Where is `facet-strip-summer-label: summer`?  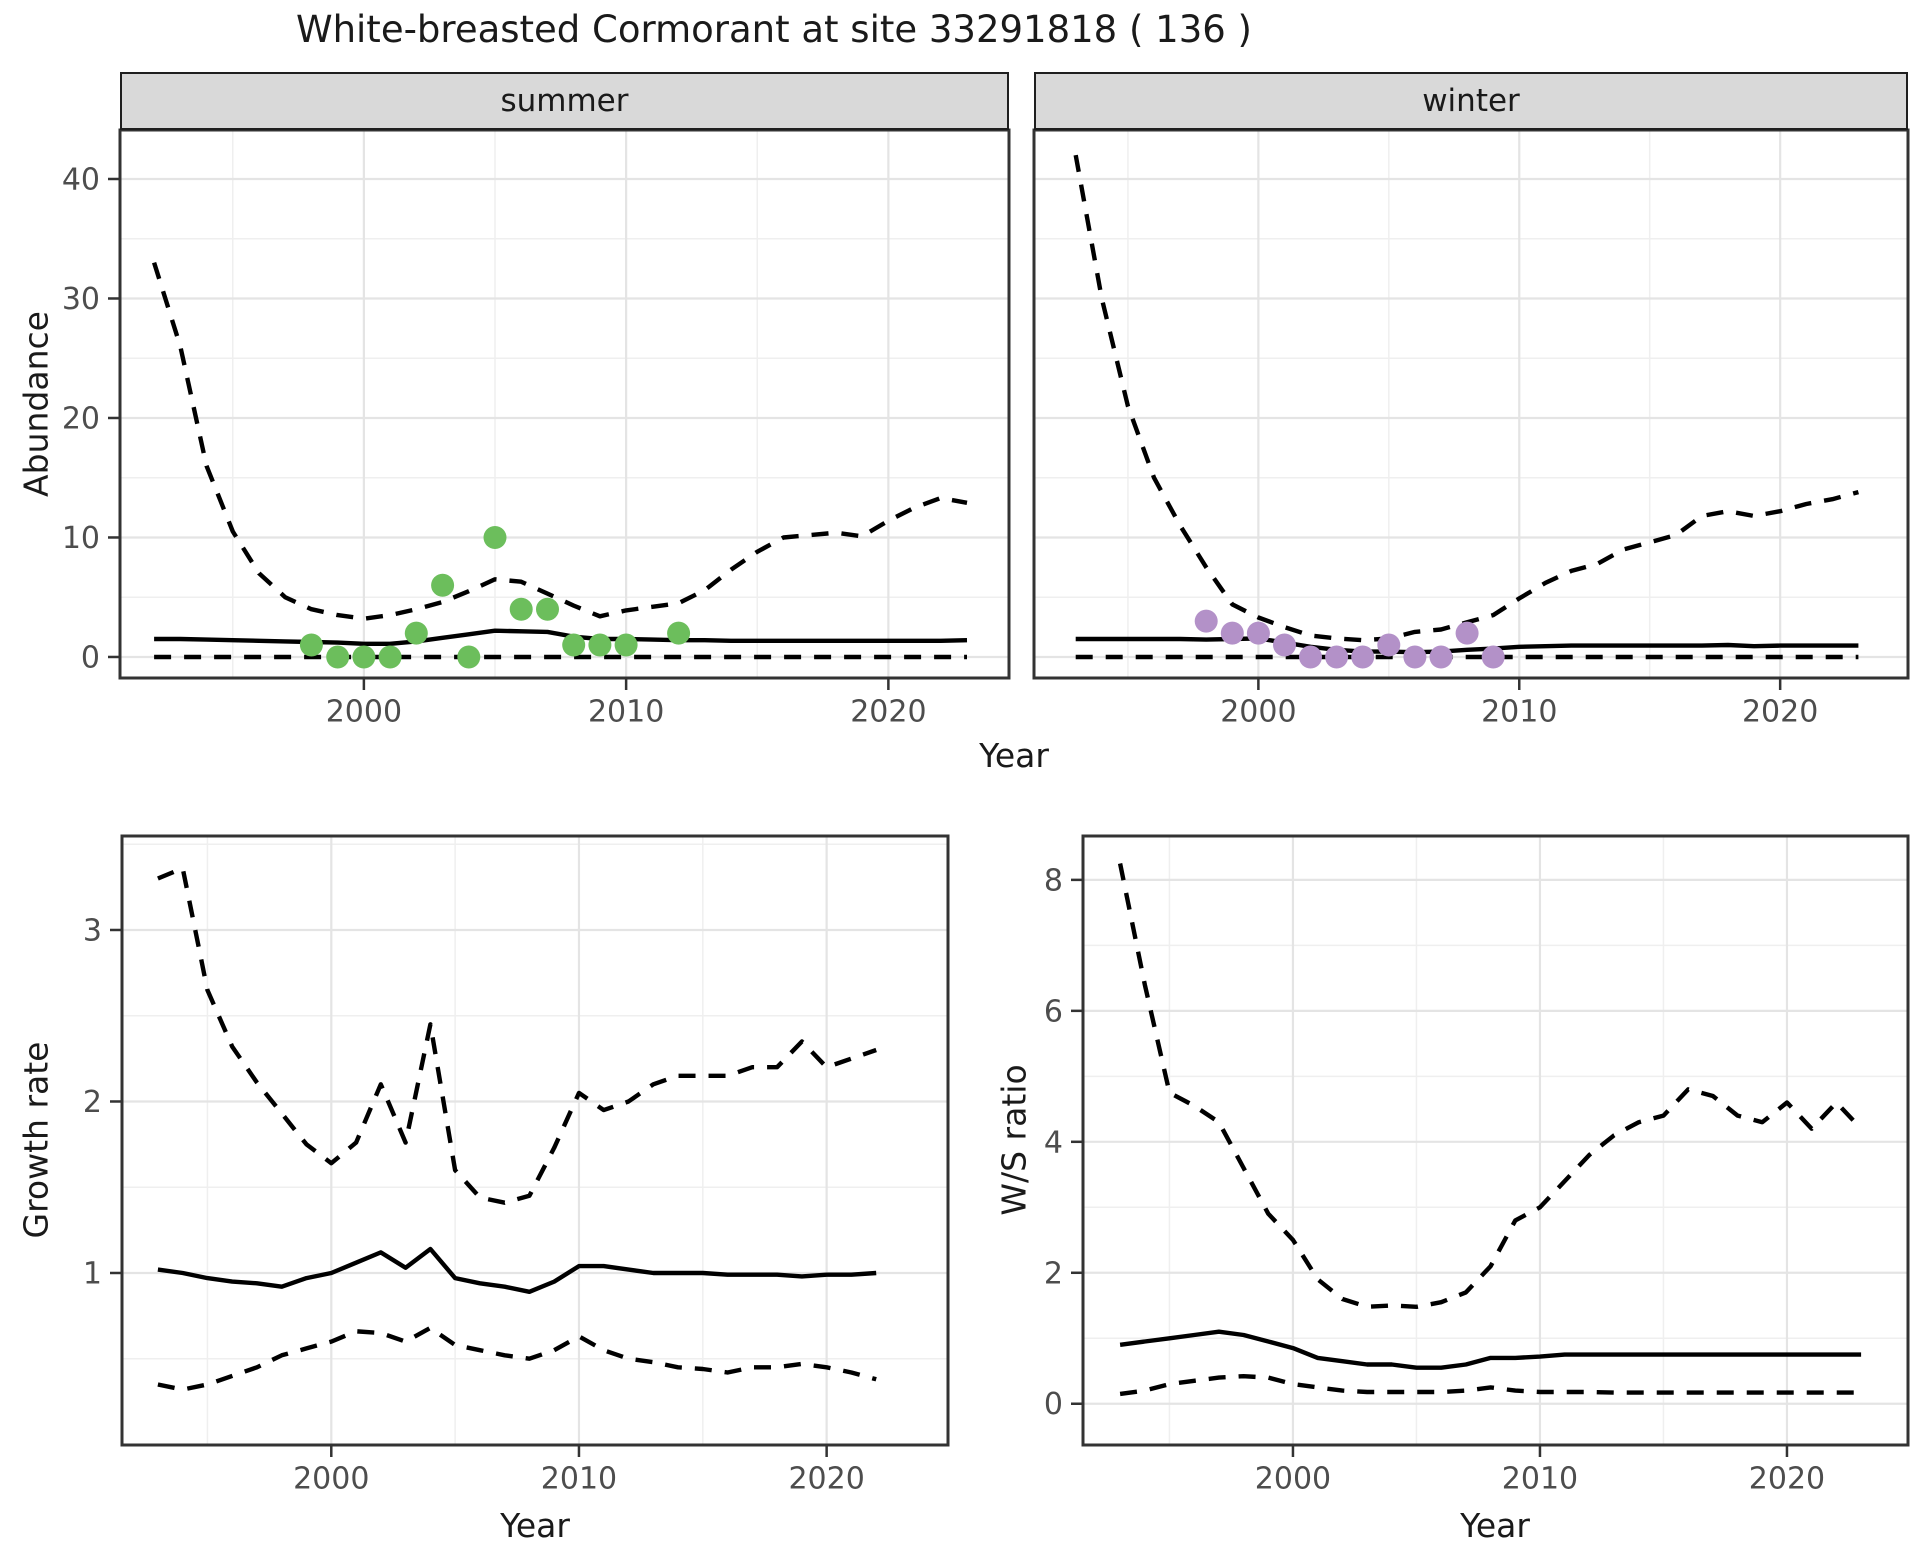 facet-strip-summer-label: summer is located at coordinates (564, 101).